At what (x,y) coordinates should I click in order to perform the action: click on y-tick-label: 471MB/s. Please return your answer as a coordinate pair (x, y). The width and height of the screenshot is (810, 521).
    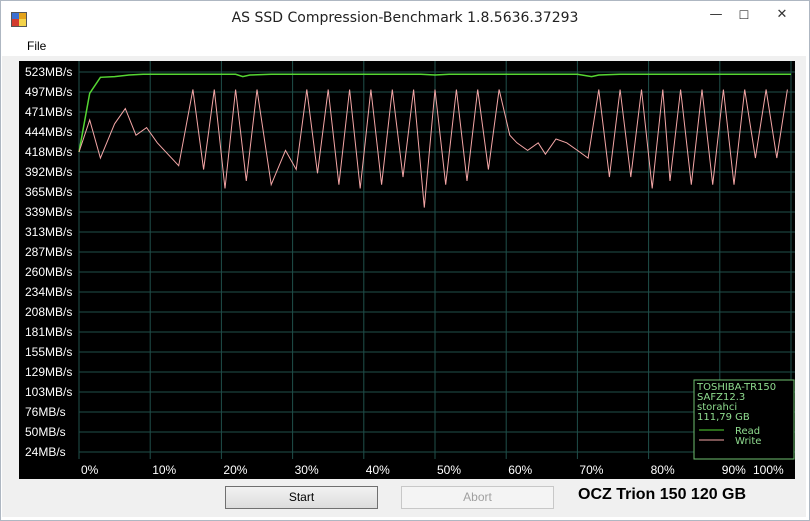
    Looking at the image, I should click on (48, 112).